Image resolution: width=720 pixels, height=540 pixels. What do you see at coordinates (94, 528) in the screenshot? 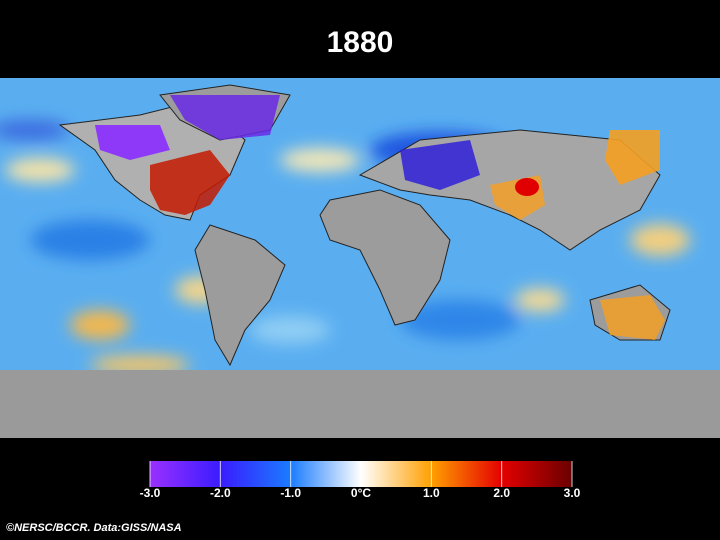
I see `credit: ©NERSC/BCCR. Data:GISS/NASA` at bounding box center [94, 528].